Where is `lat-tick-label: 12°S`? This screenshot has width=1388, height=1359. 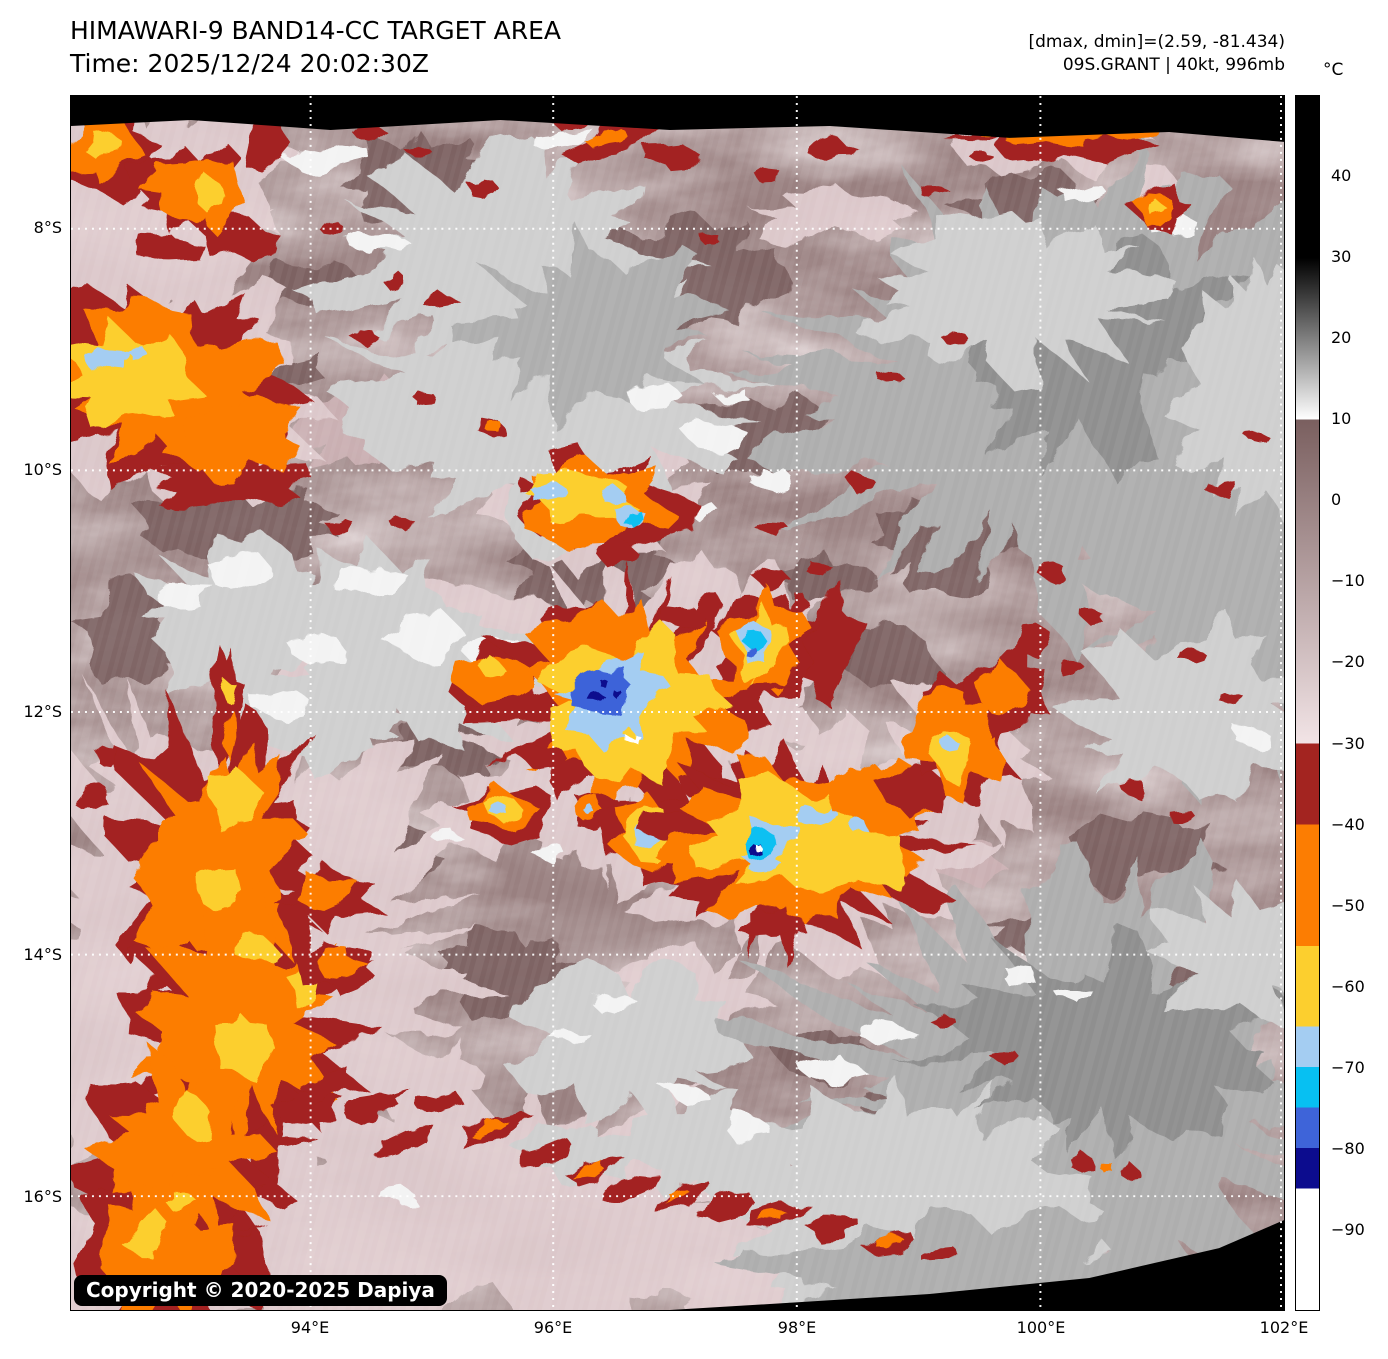
lat-tick-label: 12°S is located at coordinates (42, 711).